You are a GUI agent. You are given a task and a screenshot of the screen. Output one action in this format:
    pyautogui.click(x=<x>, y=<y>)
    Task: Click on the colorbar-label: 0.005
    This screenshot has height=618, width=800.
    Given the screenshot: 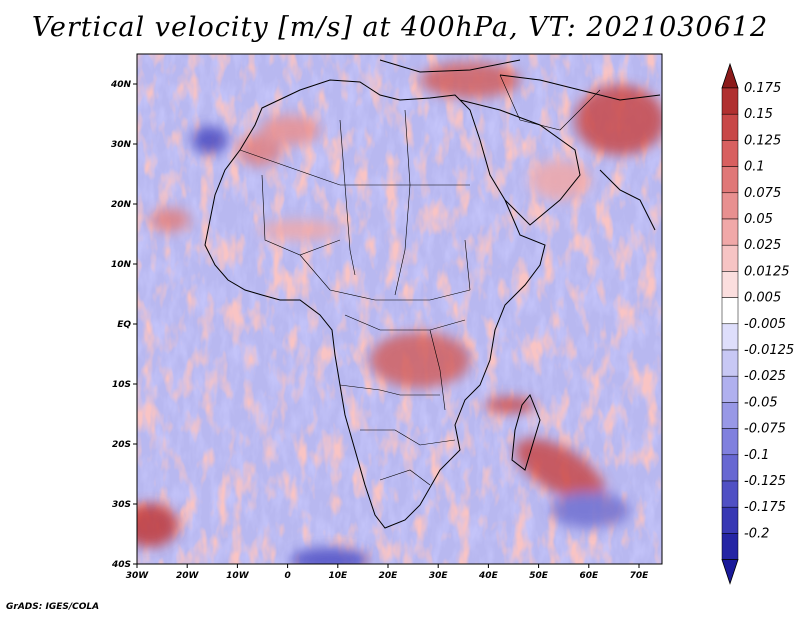 What is the action you would take?
    pyautogui.click(x=762, y=298)
    